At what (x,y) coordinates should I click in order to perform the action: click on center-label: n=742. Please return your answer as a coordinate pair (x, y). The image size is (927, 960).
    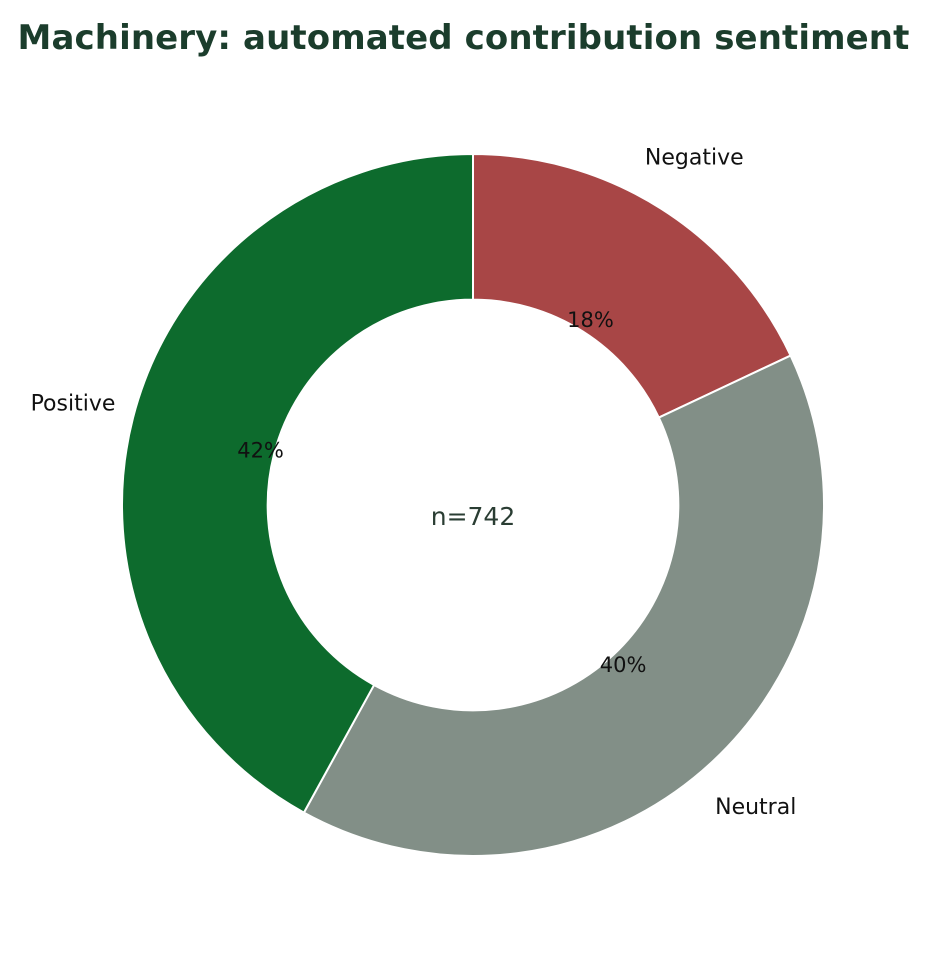
    Looking at the image, I should click on (473, 516).